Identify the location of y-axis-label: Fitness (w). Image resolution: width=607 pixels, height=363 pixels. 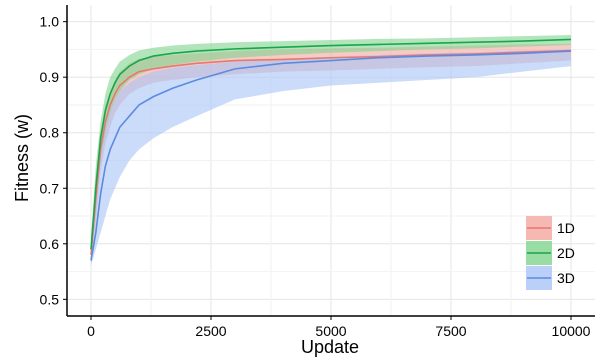
(22, 158).